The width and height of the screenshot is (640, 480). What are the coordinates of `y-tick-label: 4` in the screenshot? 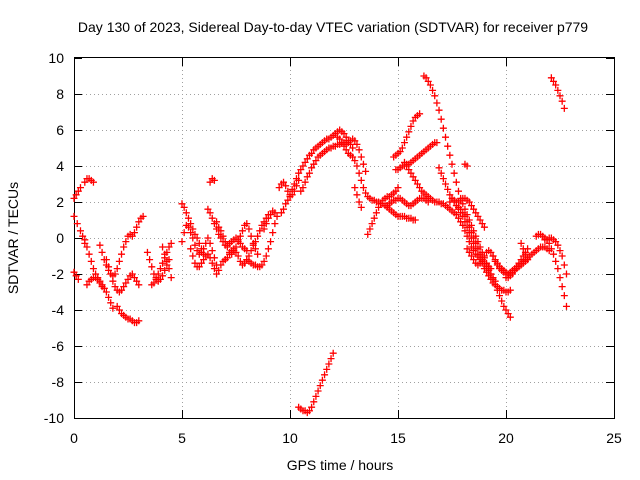 It's located at (60, 166).